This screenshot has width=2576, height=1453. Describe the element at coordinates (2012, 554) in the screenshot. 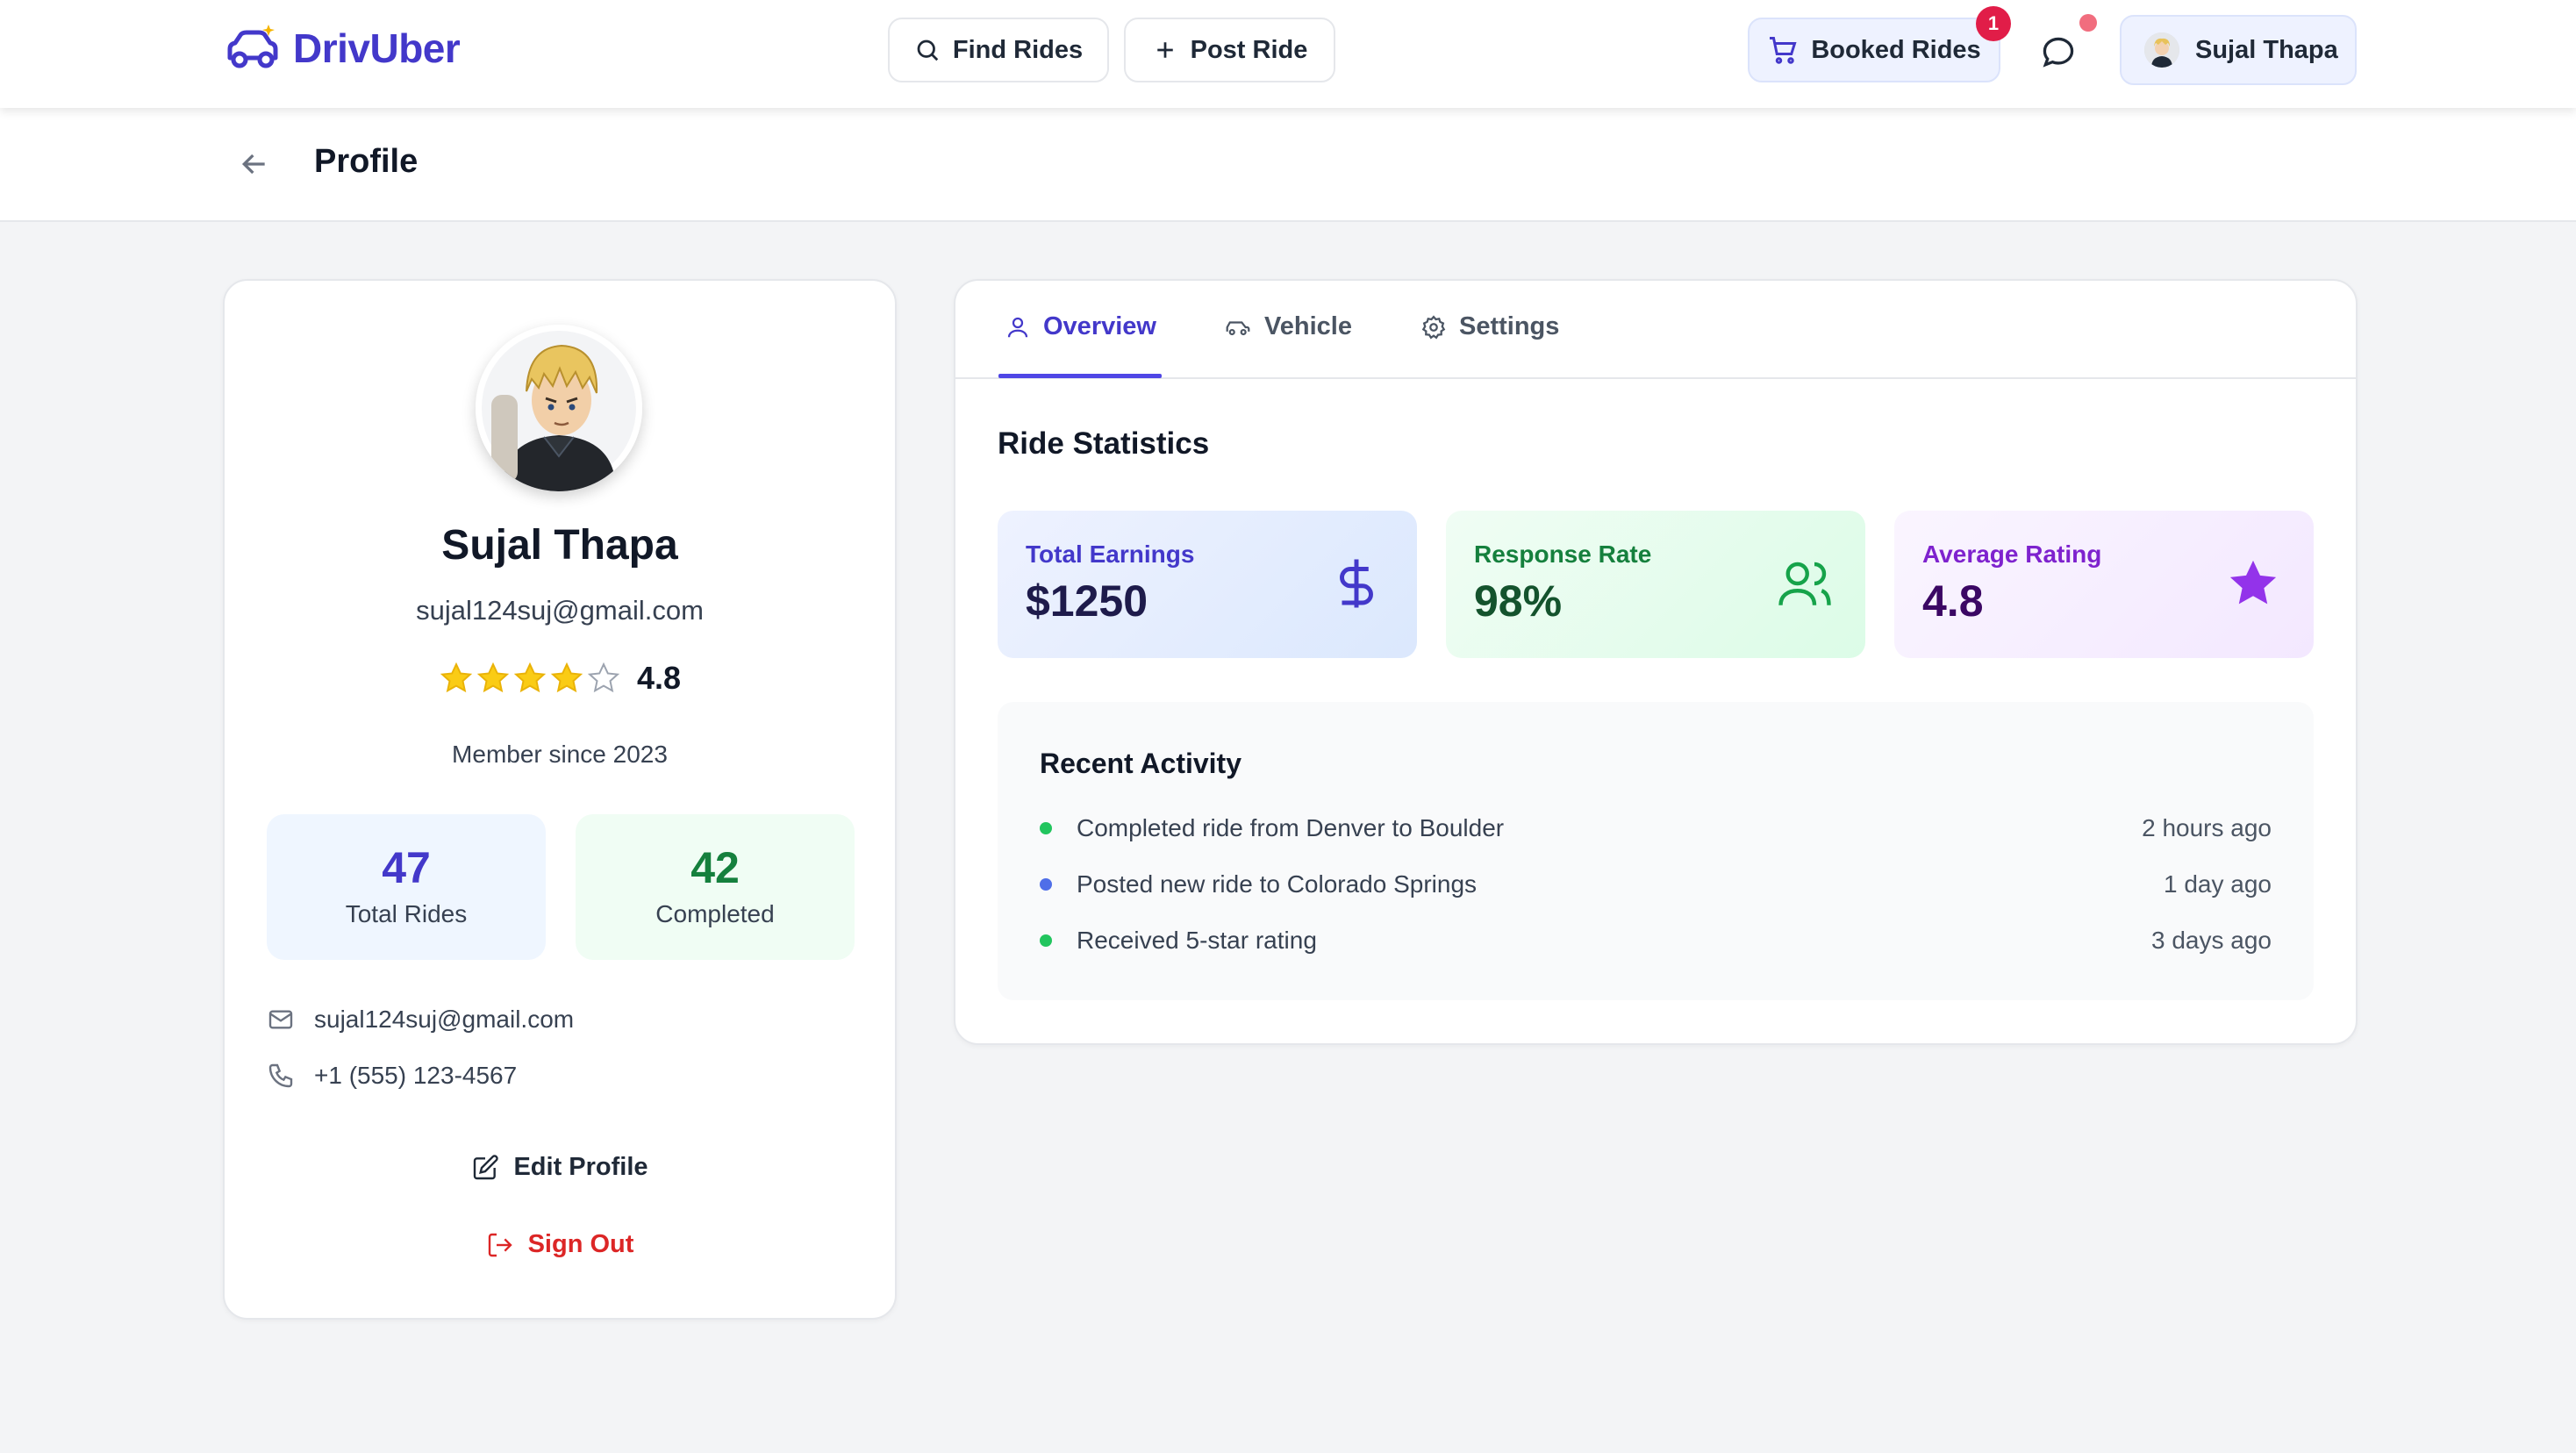

I see `kpi-label: Average Rating` at that location.